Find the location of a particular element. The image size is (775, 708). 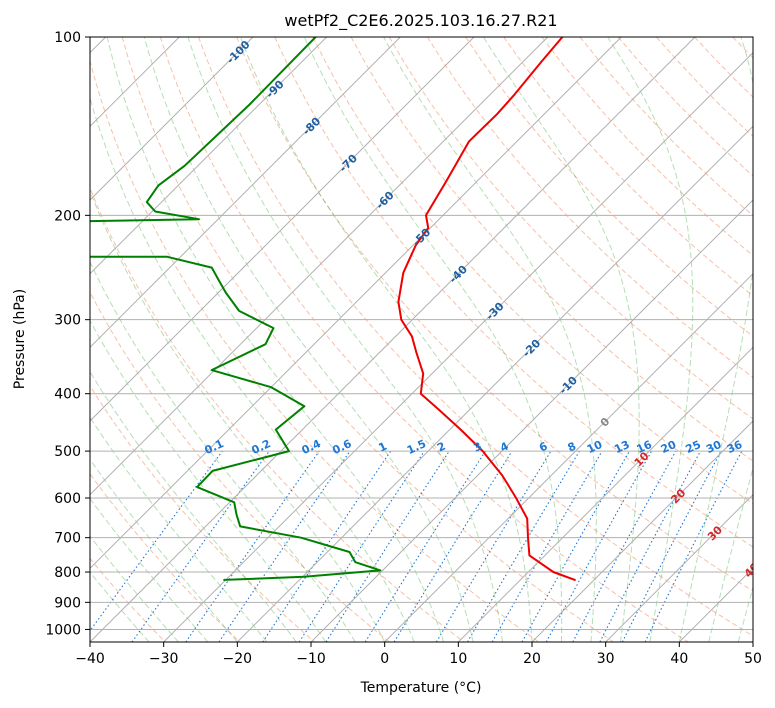

isotherm-label: 40 is located at coordinates (752, 570).